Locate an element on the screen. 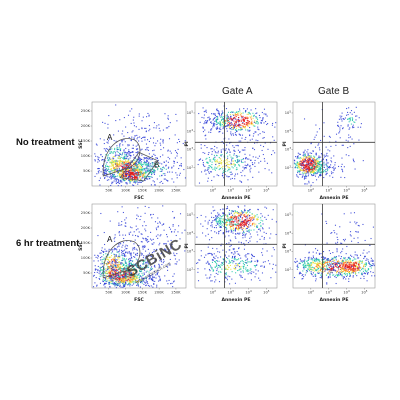  column-title-gate-a: Gate A is located at coordinates (237, 91).